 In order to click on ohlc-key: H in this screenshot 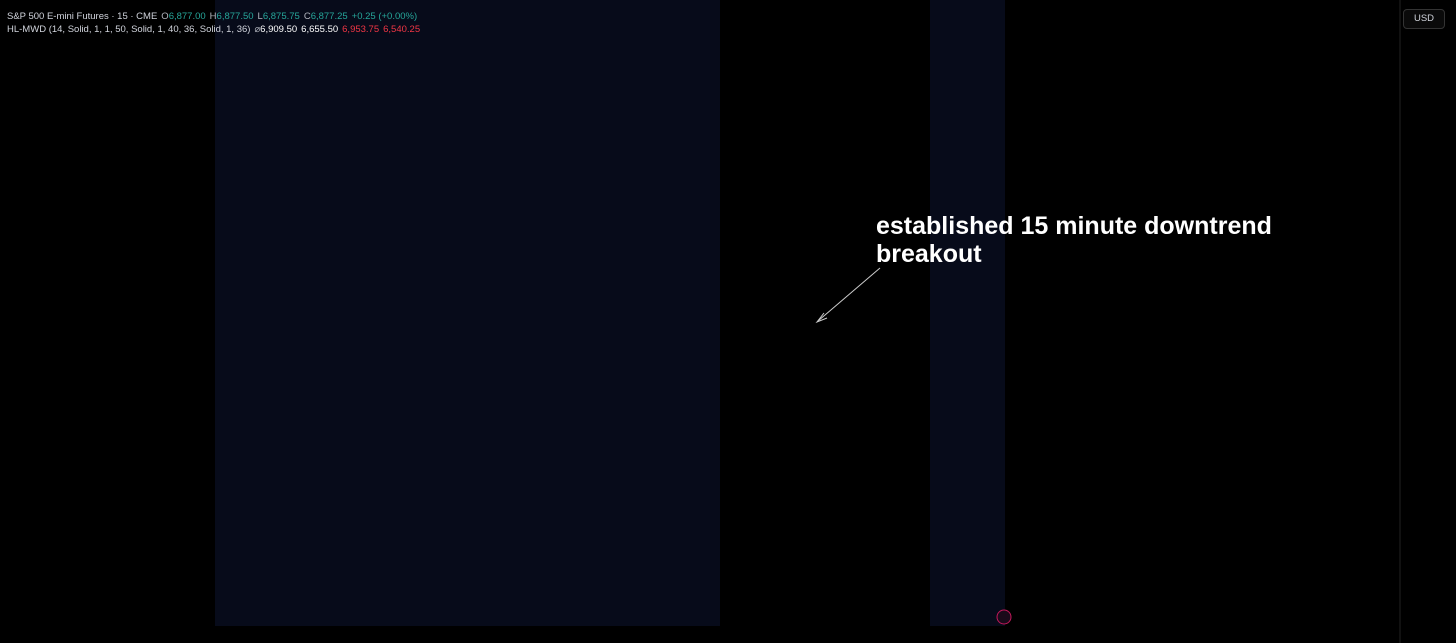, I will do `click(213, 16)`.